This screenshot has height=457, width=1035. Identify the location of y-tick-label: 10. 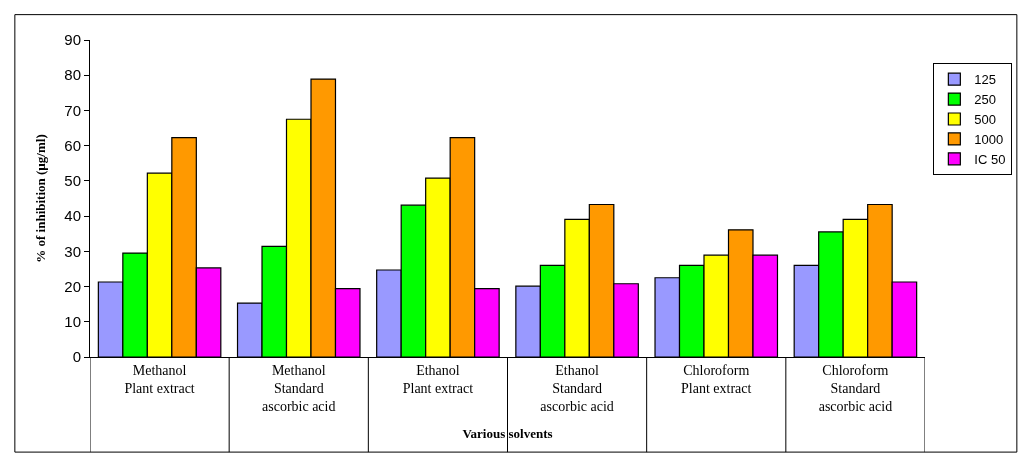
(72, 322).